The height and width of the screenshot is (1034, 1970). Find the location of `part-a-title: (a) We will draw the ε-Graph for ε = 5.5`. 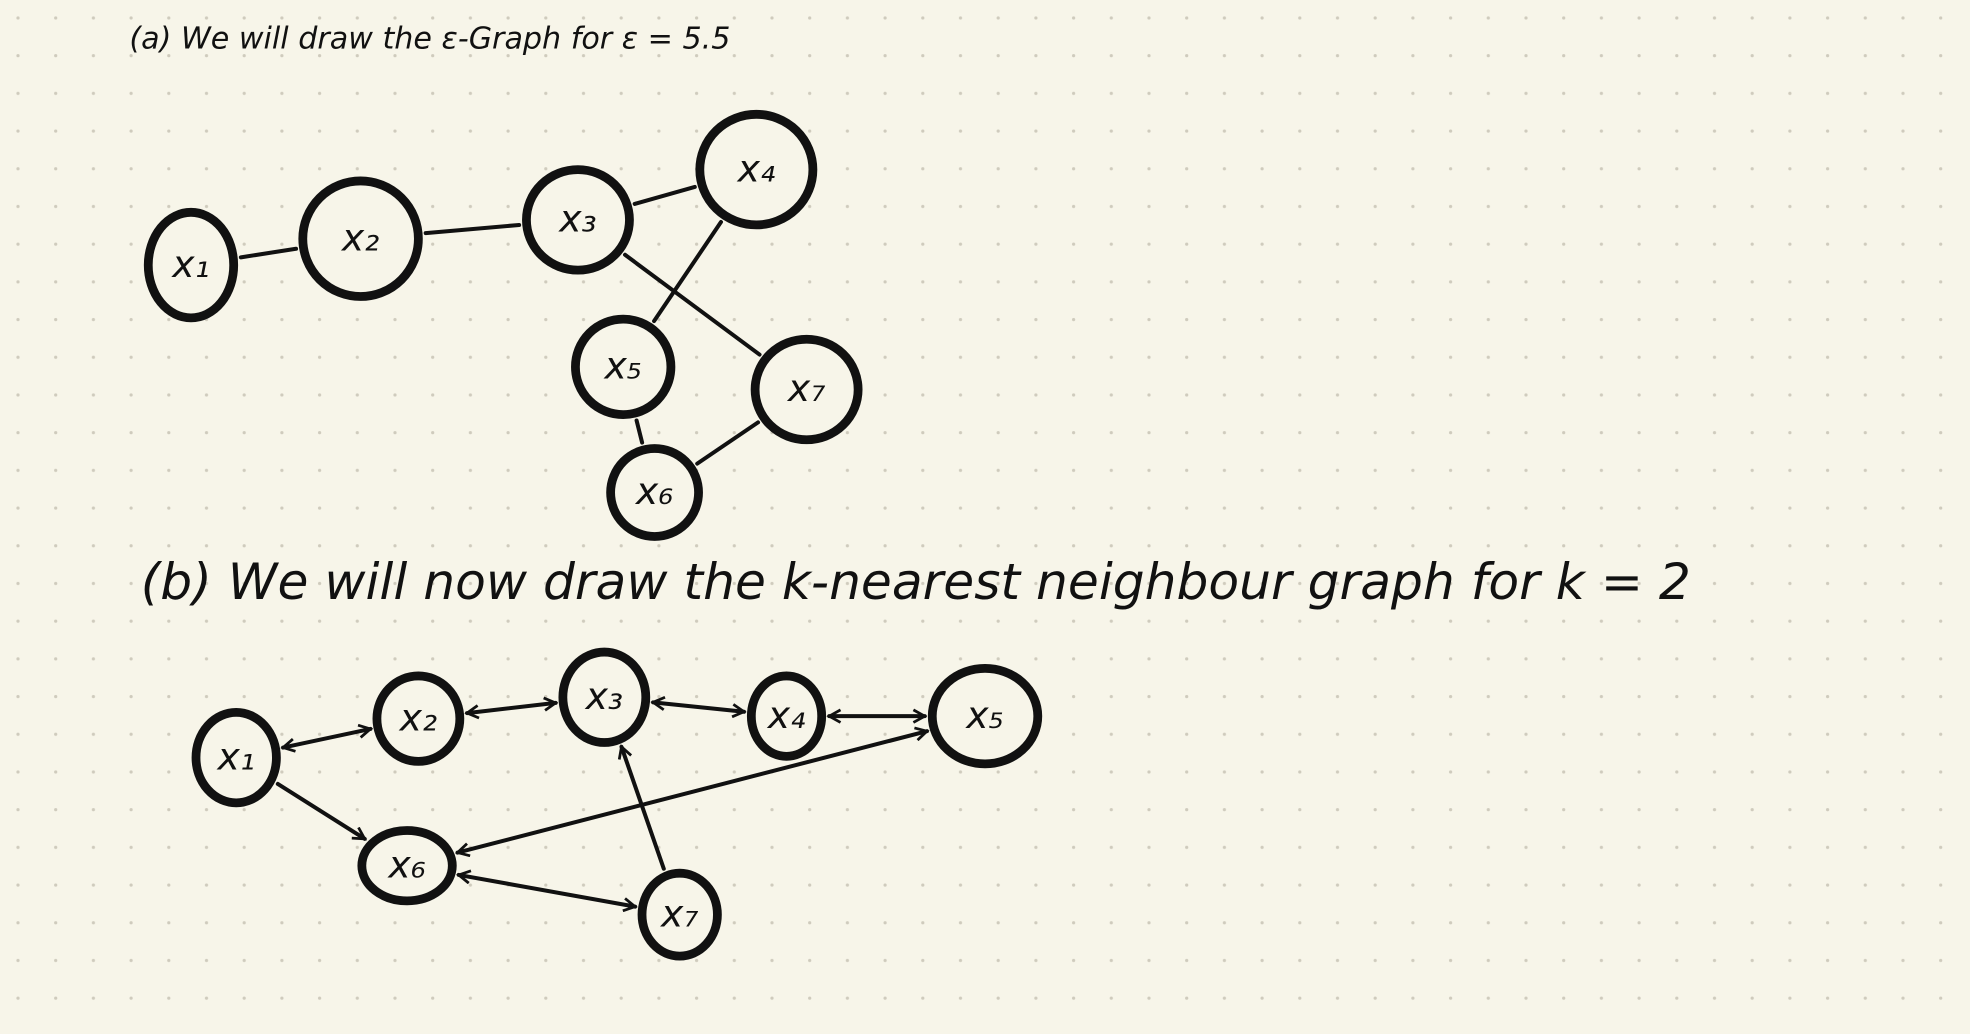

part-a-title: (a) We will draw the ε-Graph for ε = 5.5 is located at coordinates (429, 39).